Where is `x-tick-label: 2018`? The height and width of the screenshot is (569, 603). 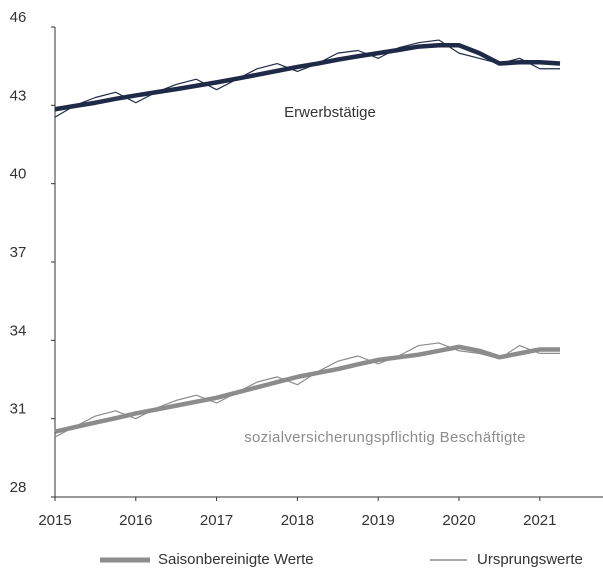 x-tick-label: 2018 is located at coordinates (297, 520).